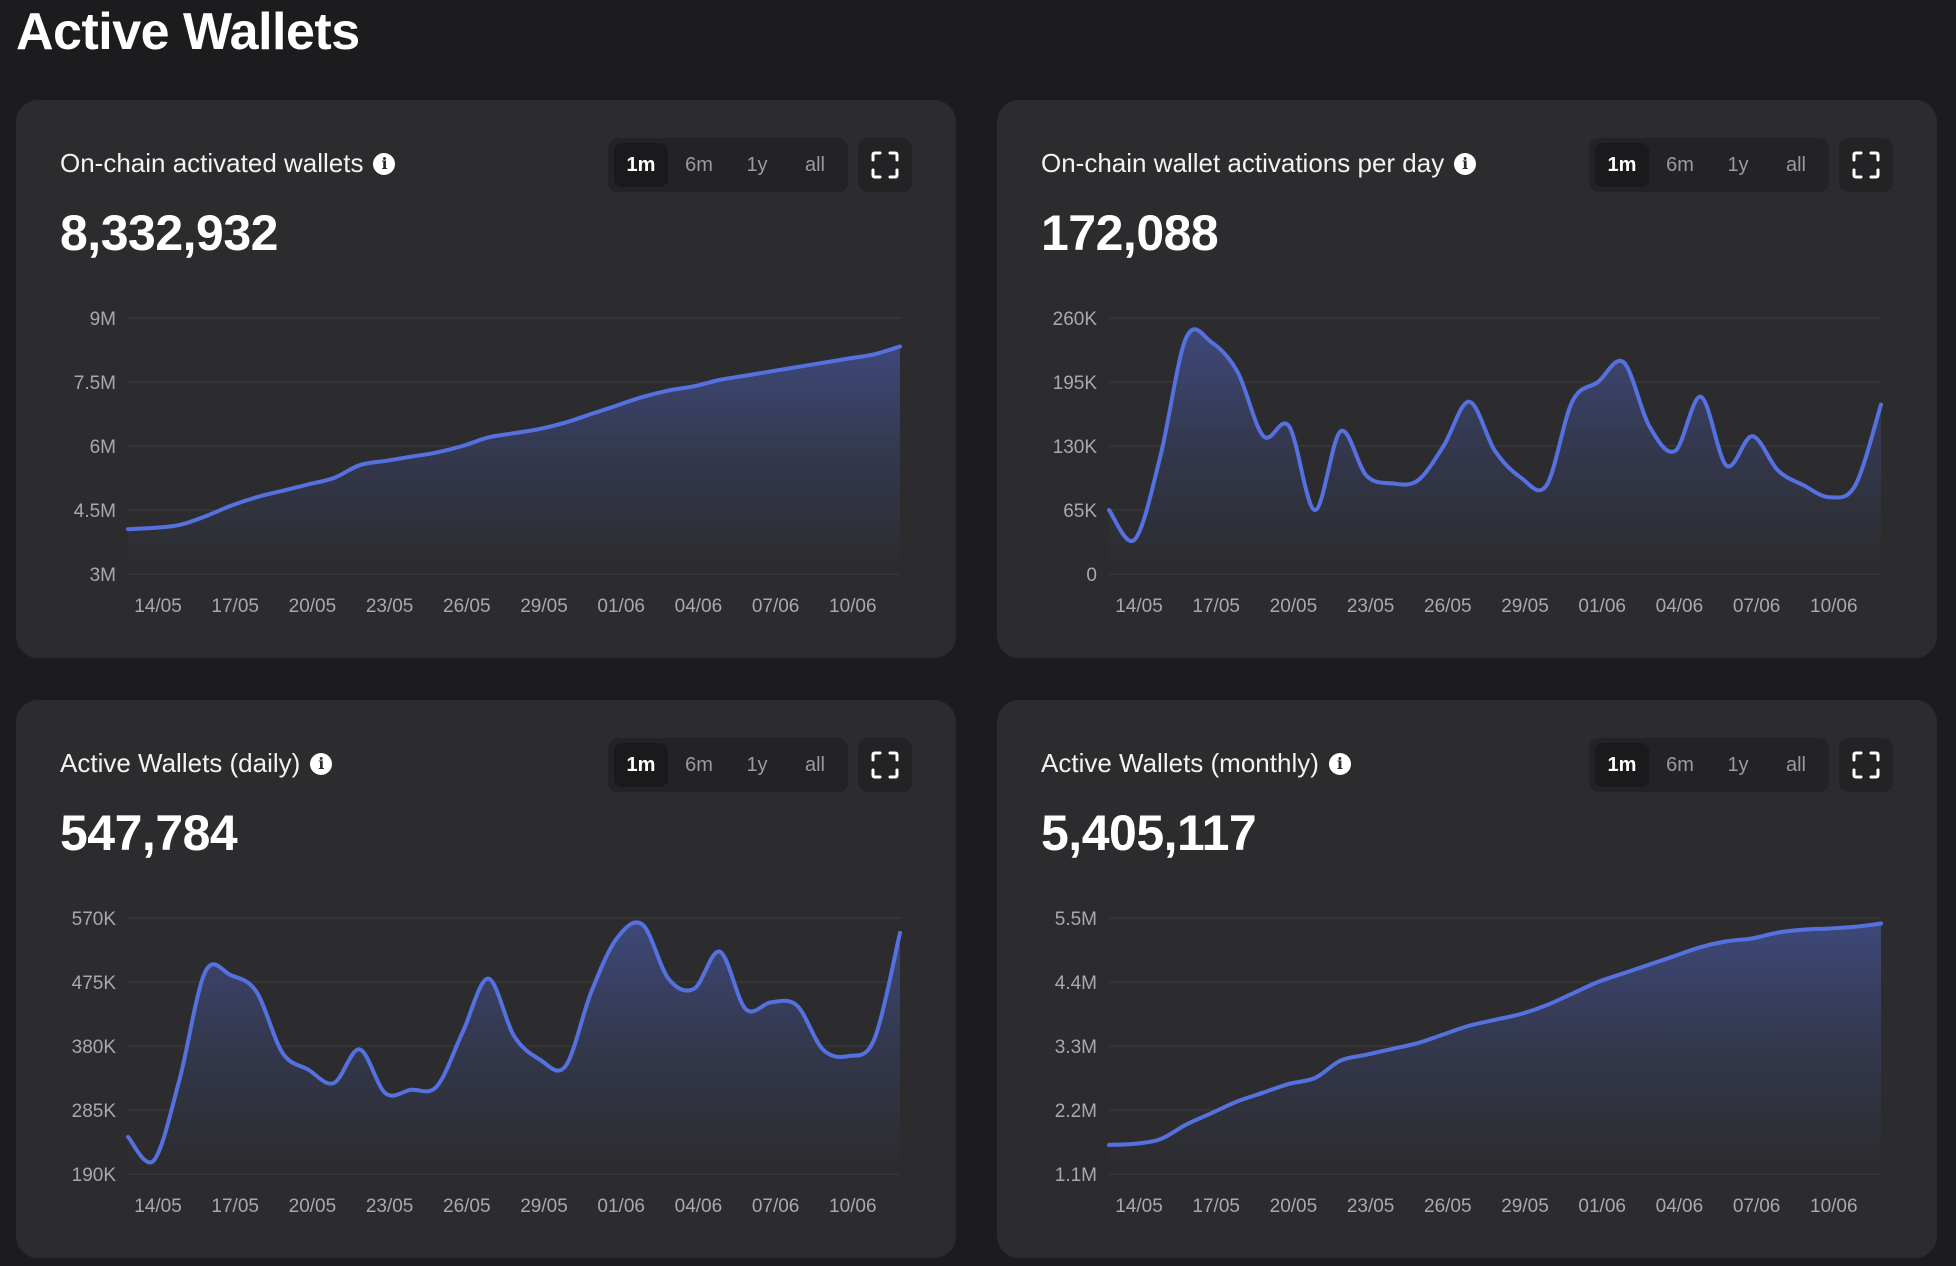 The width and height of the screenshot is (1956, 1266). Describe the element at coordinates (1076, 1111) in the screenshot. I see `y-tick-label: 2.2M` at that location.